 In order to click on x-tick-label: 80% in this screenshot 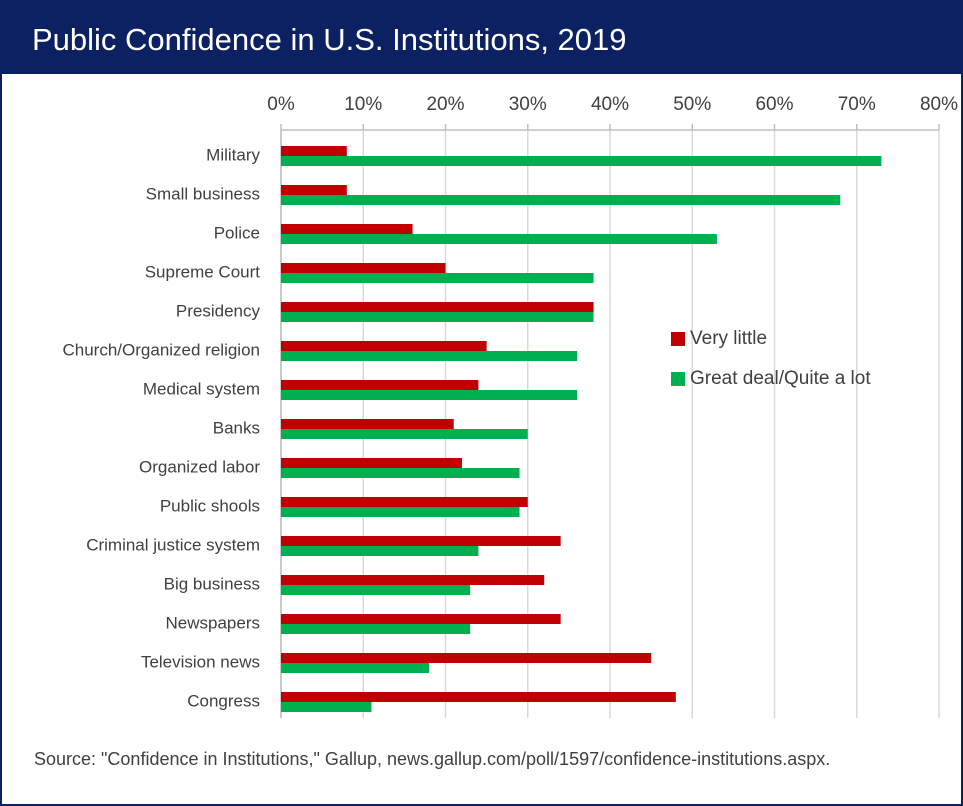, I will do `click(939, 104)`.